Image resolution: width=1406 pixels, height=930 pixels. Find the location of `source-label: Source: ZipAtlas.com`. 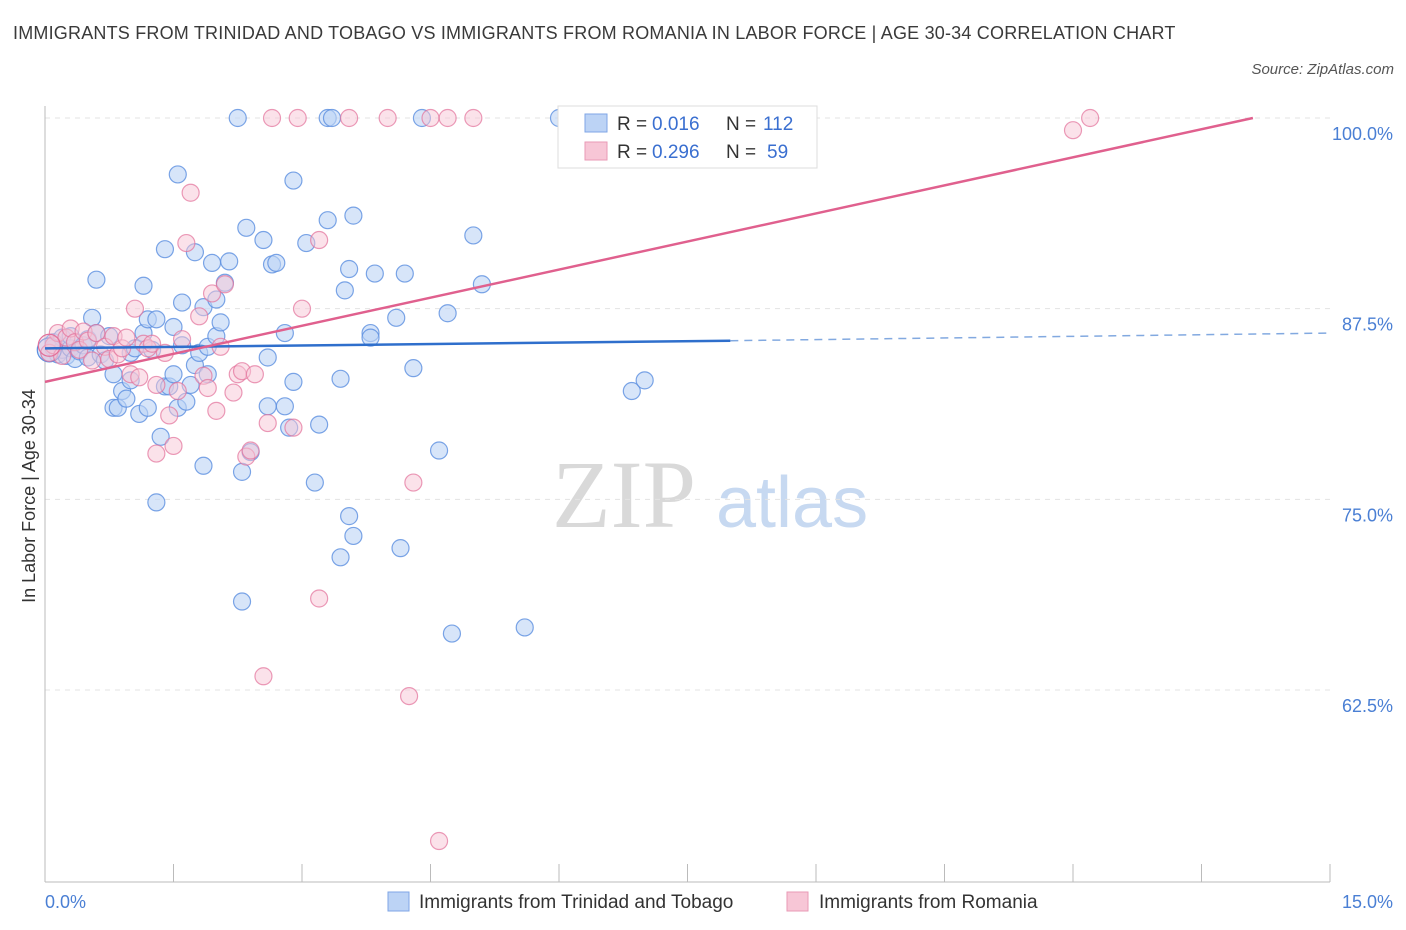

source-label: Source: ZipAtlas.com is located at coordinates (1322, 69).